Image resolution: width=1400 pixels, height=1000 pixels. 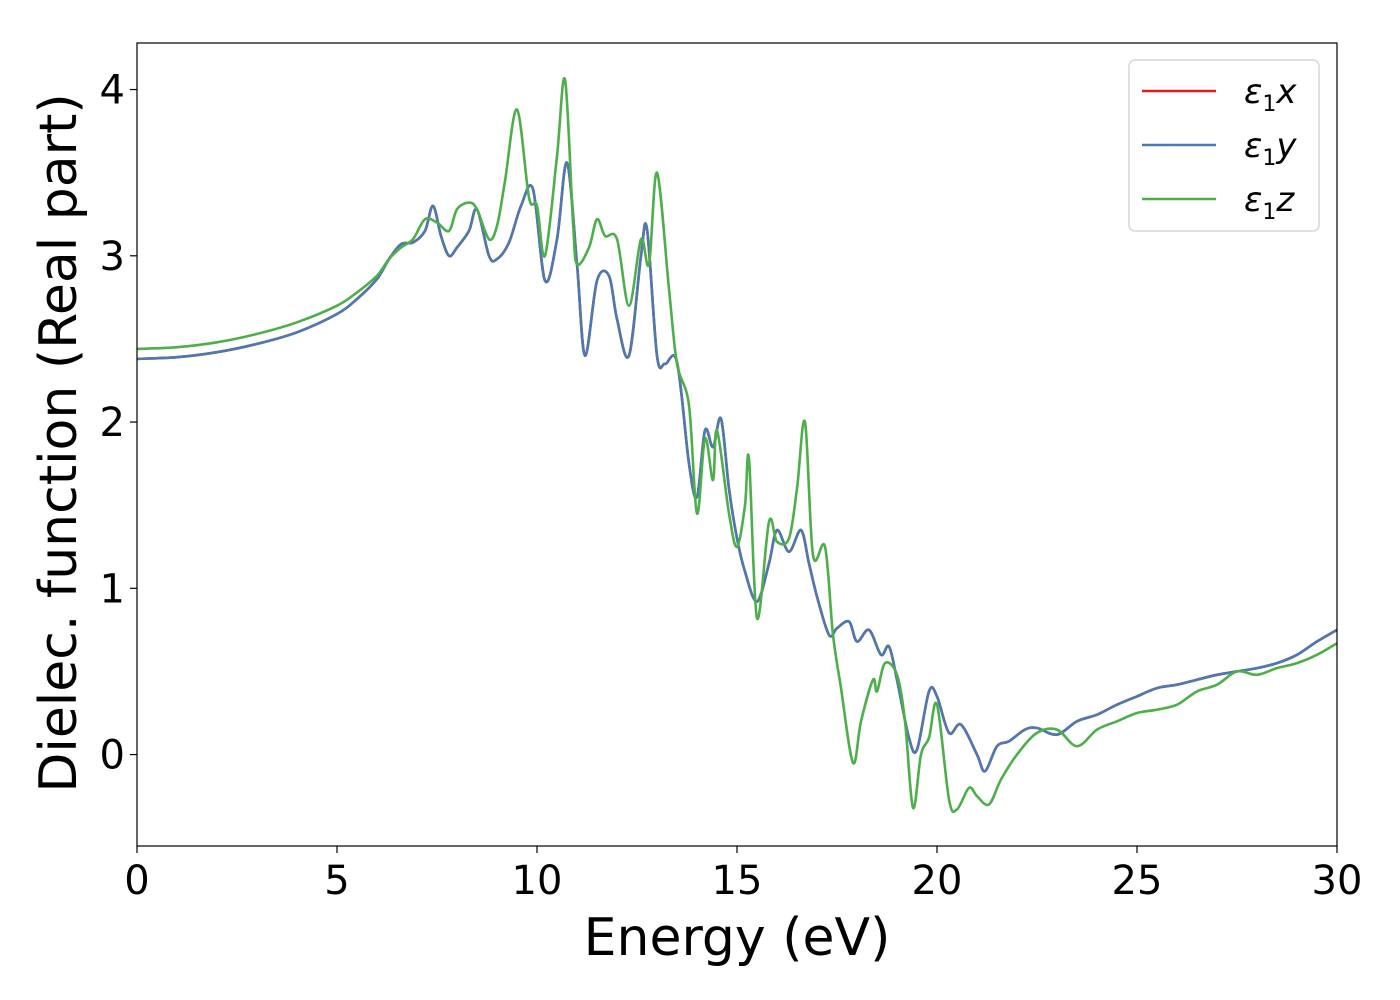 I want to click on y-tick-label: 3, so click(x=112, y=257).